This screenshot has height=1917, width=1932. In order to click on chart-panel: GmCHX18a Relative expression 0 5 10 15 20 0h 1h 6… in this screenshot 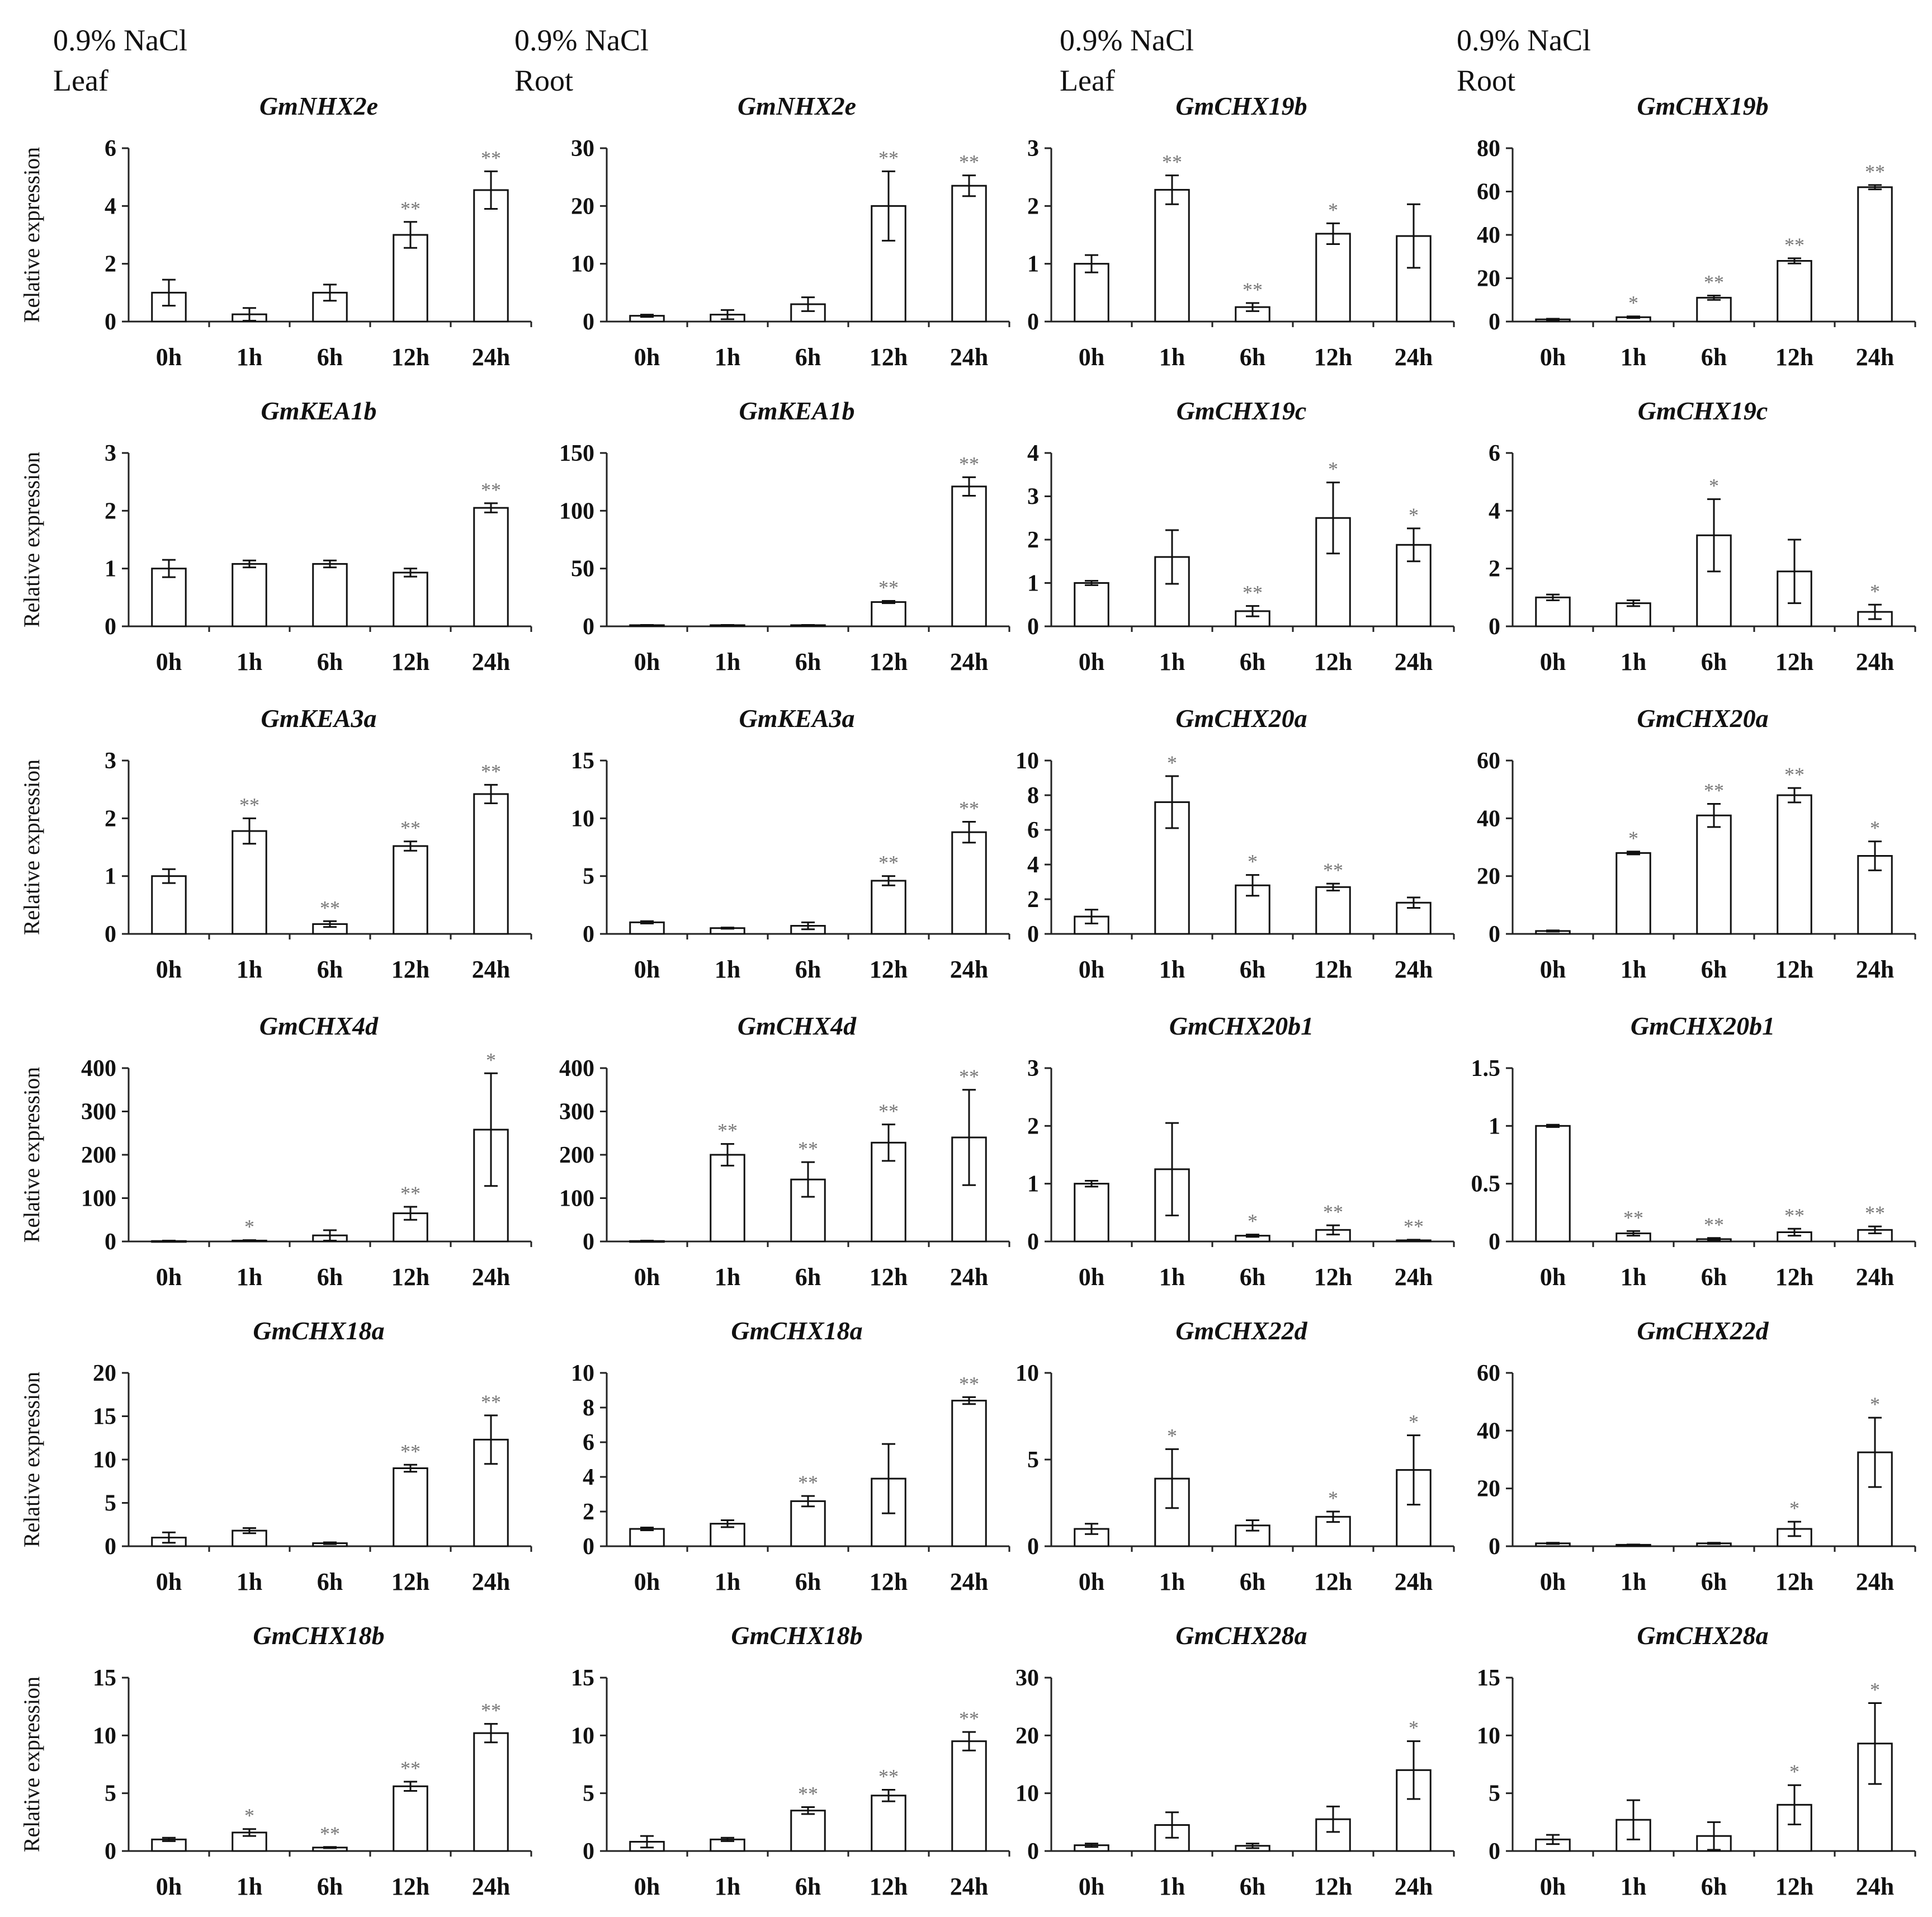, I will do `click(275, 1455)`.